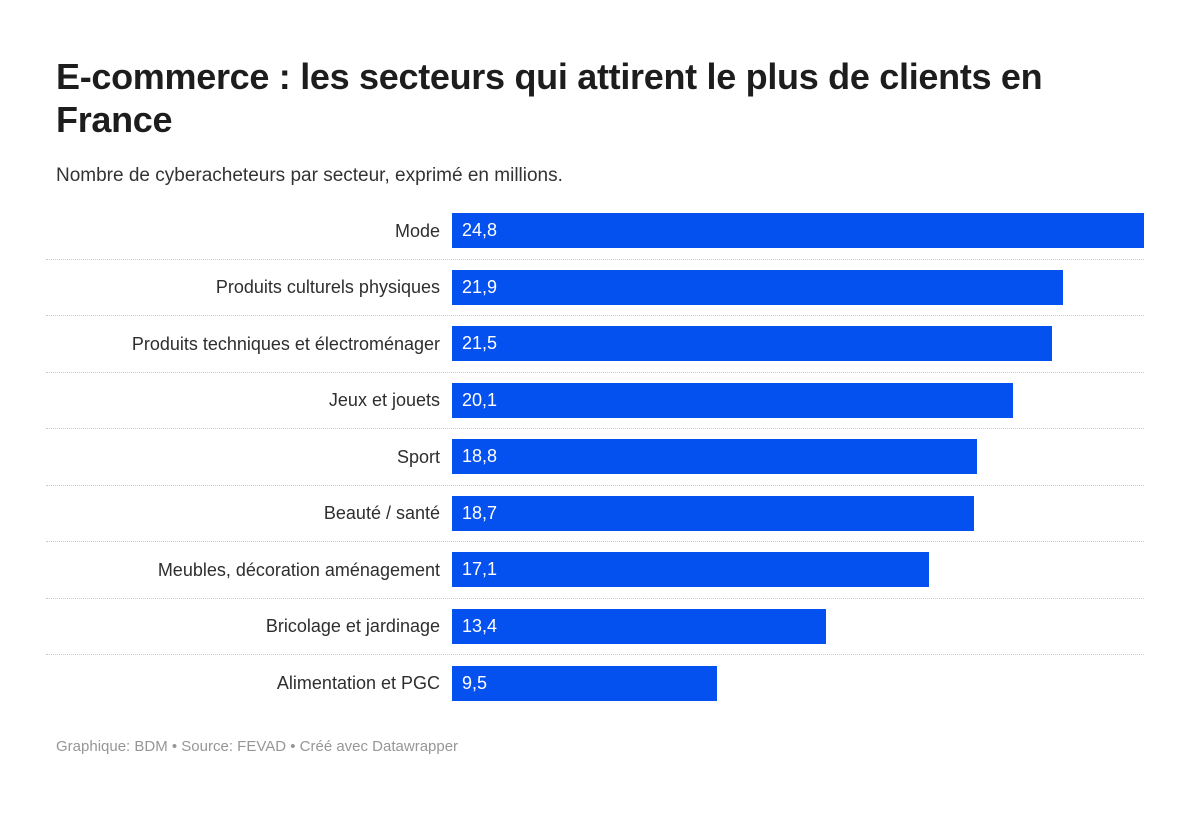 Image resolution: width=1200 pixels, height=815 pixels. I want to click on bar-value-label: 18,7, so click(480, 512).